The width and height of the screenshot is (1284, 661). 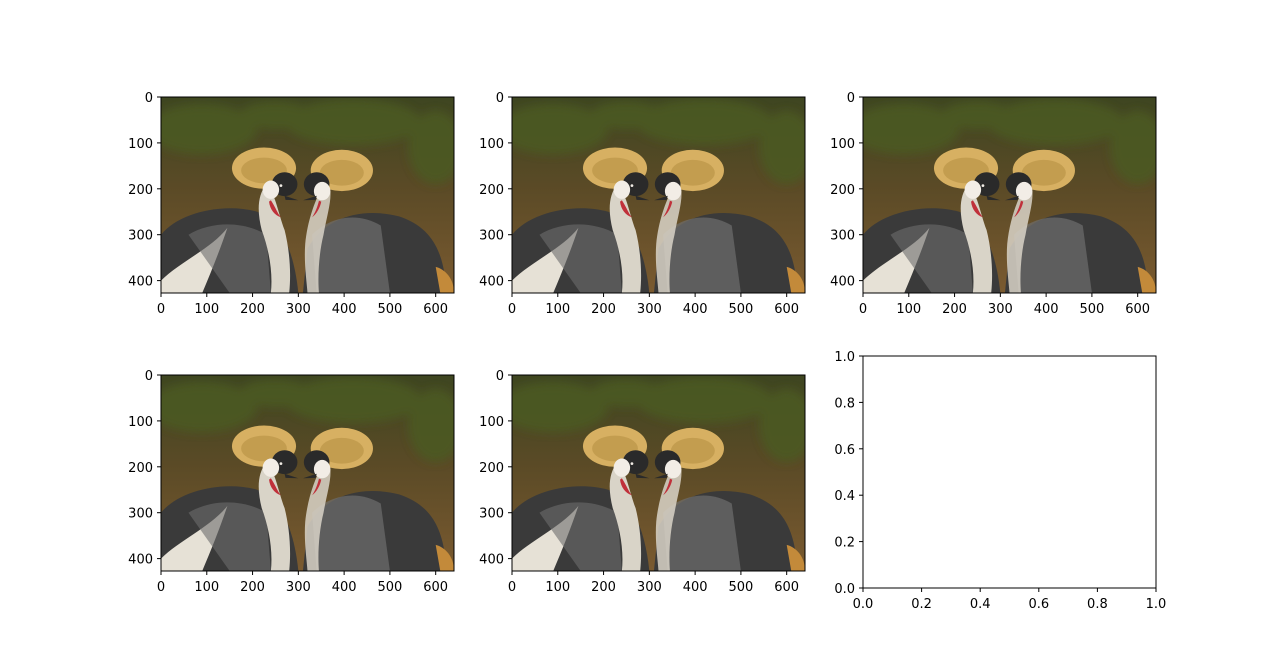 I want to click on axes-row1-col2: 0 100 200 300 400 500 600 0 100 200 300 400, so click(x=646, y=204).